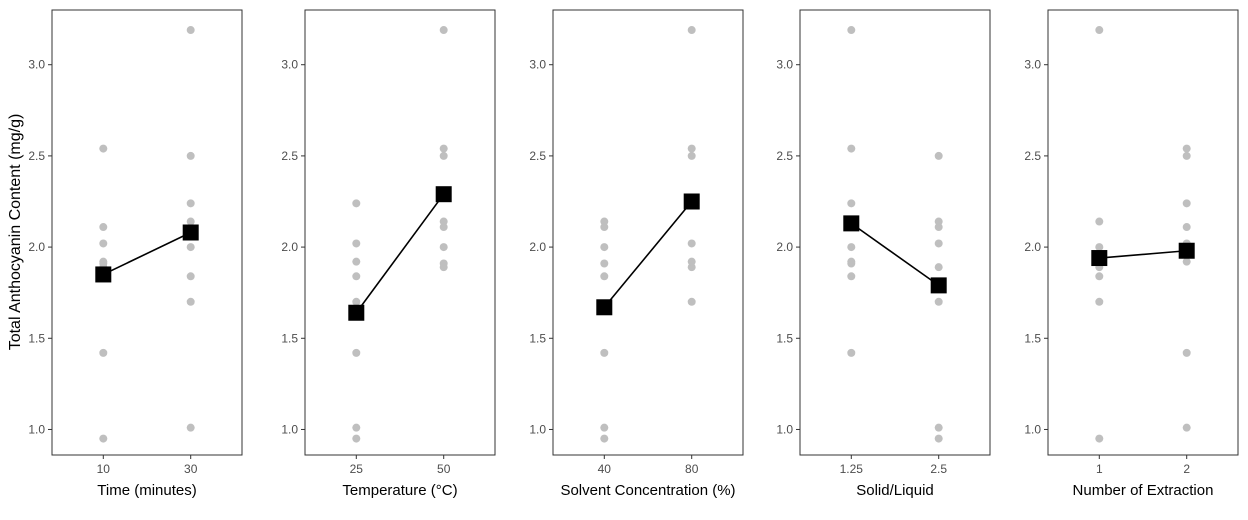  I want to click on x-tick-label: 30, so click(191, 469).